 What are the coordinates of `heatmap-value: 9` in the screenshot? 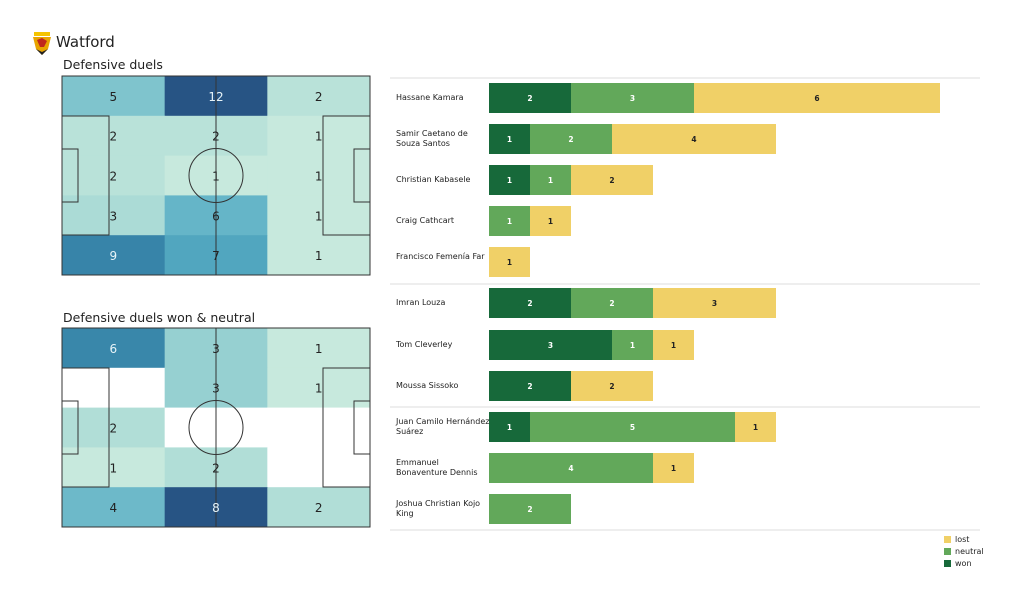 It's located at (114, 256).